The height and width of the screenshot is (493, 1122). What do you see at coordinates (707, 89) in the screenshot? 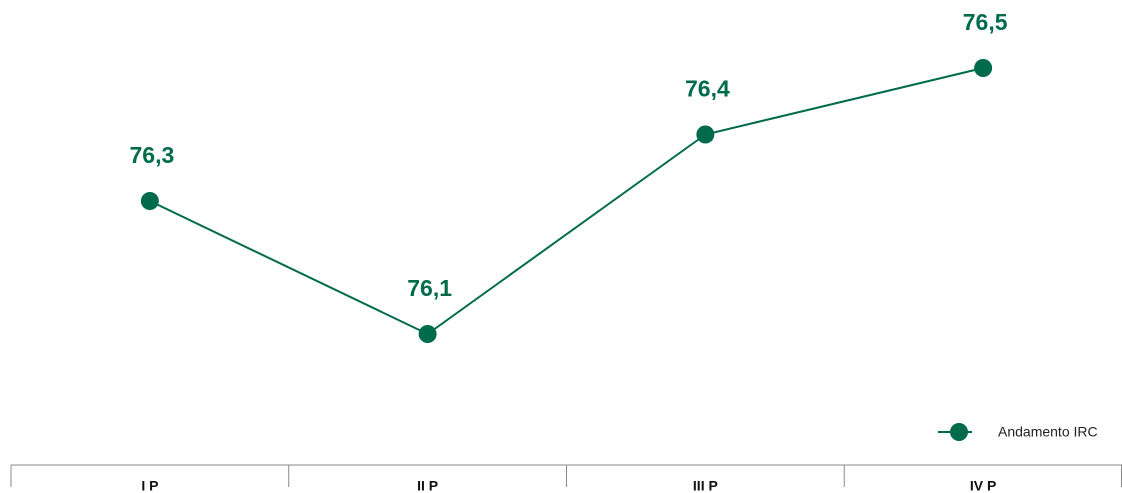
I see `value-label: 76,4` at bounding box center [707, 89].